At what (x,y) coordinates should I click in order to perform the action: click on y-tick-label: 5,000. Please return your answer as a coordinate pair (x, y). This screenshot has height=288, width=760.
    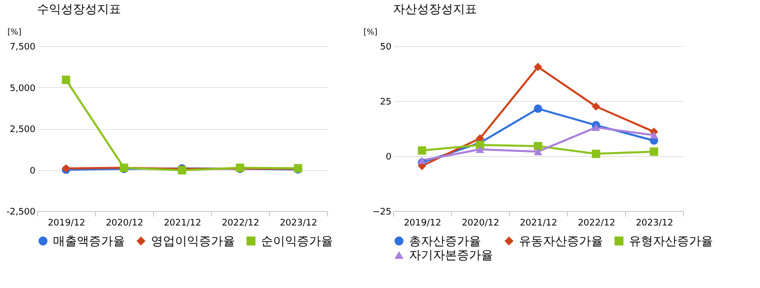
    Looking at the image, I should click on (23, 89).